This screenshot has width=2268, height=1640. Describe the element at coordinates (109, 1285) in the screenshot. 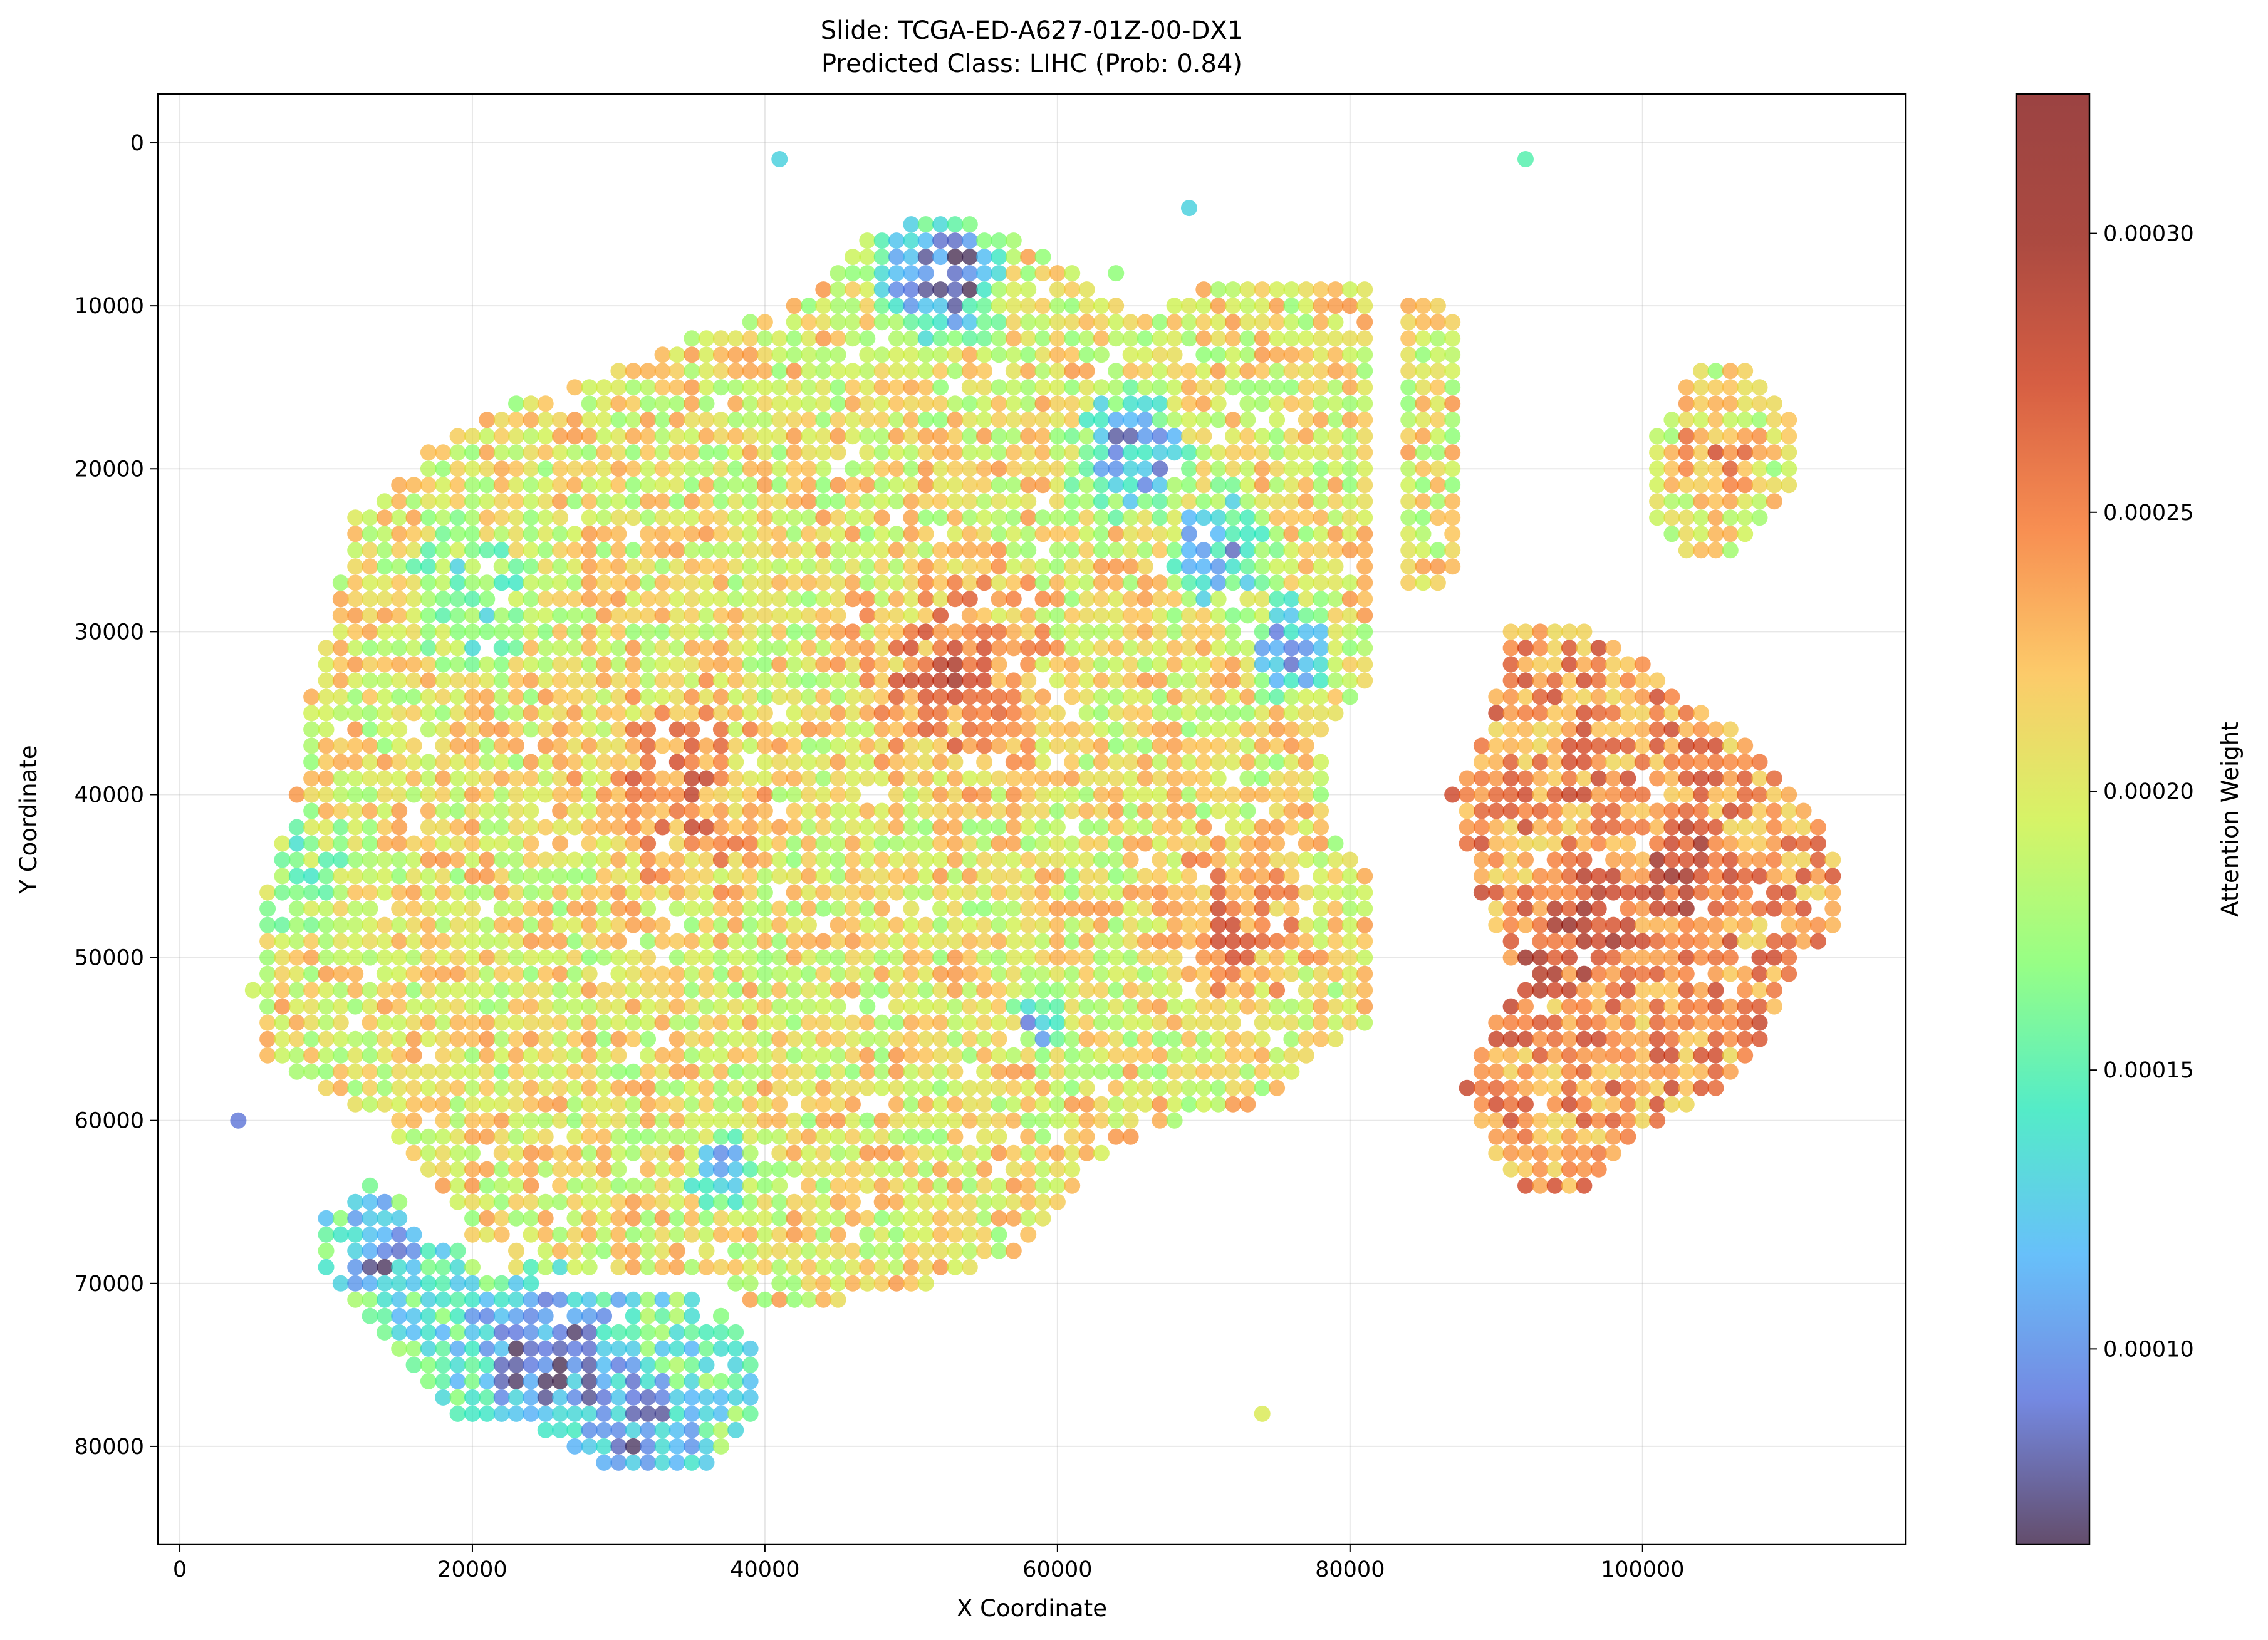

I see `y-tick-label: 70000` at that location.